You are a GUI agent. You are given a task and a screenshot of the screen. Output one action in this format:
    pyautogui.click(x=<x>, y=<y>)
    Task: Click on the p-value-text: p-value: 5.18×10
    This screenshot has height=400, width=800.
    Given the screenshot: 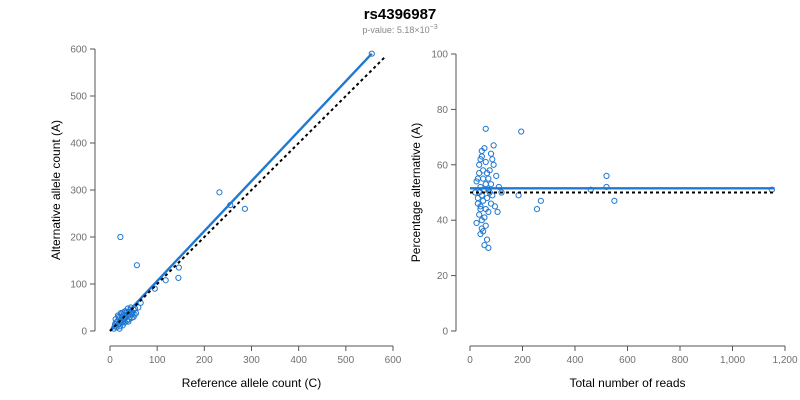 What is the action you would take?
    pyautogui.click(x=396, y=30)
    